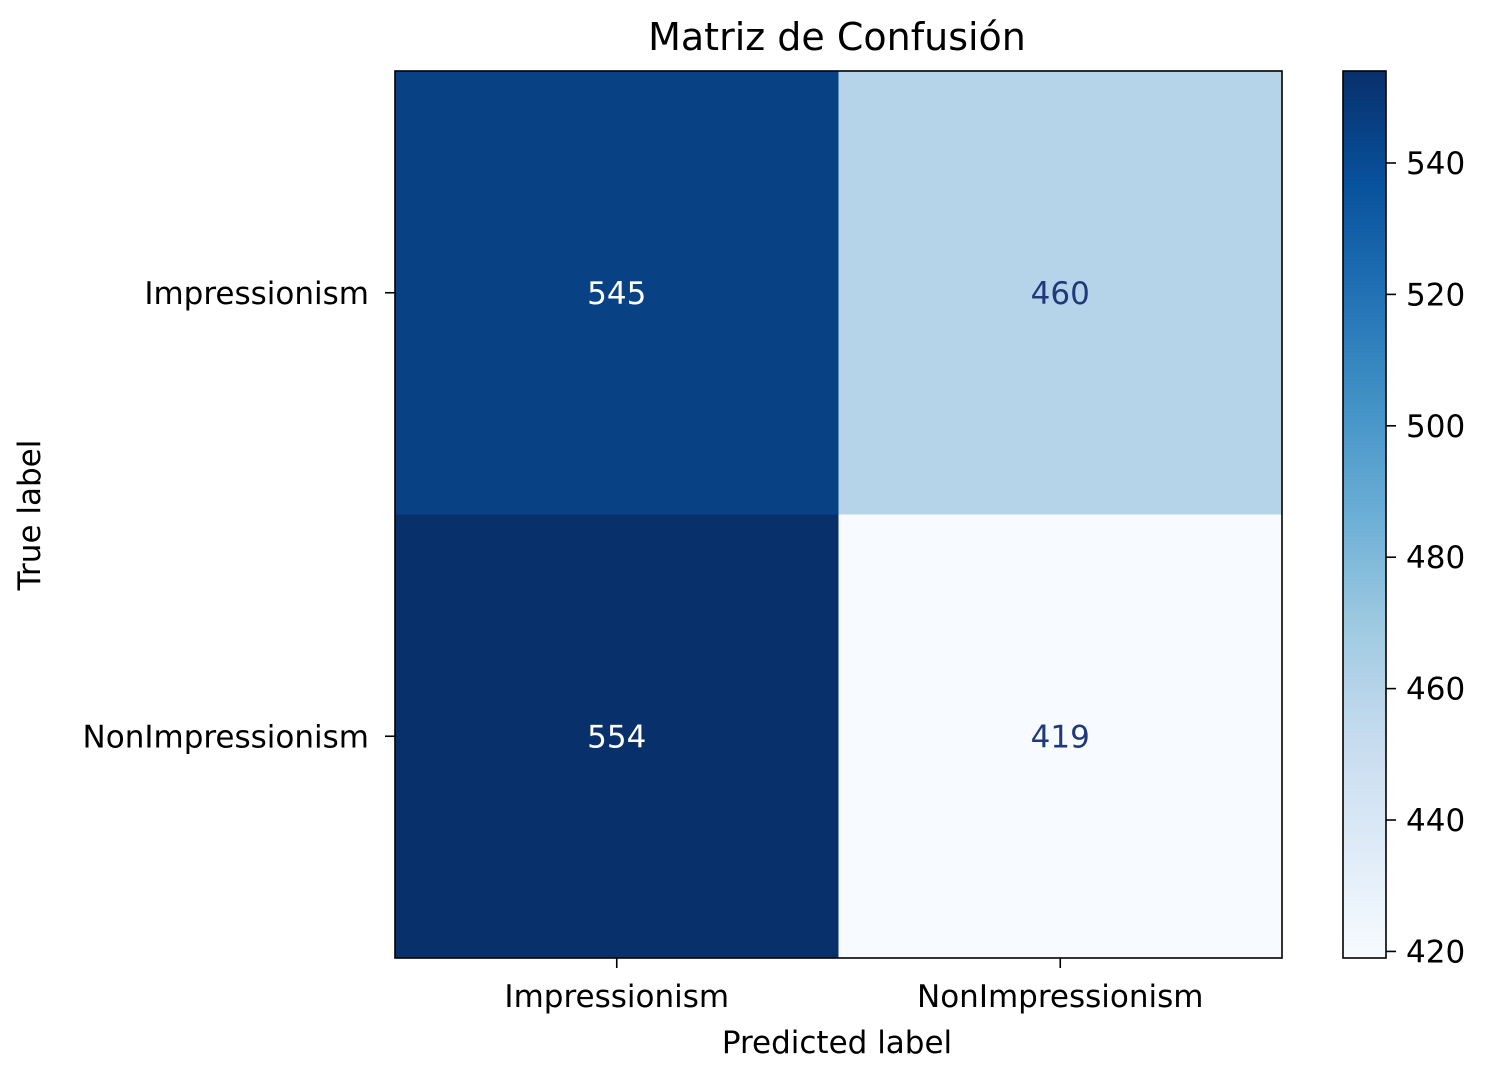  I want to click on heatmap-cell-r1-c1, so click(1060, 736).